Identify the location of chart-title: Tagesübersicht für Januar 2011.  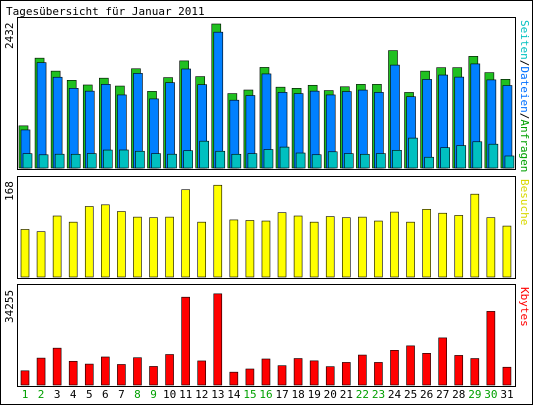
(105, 11).